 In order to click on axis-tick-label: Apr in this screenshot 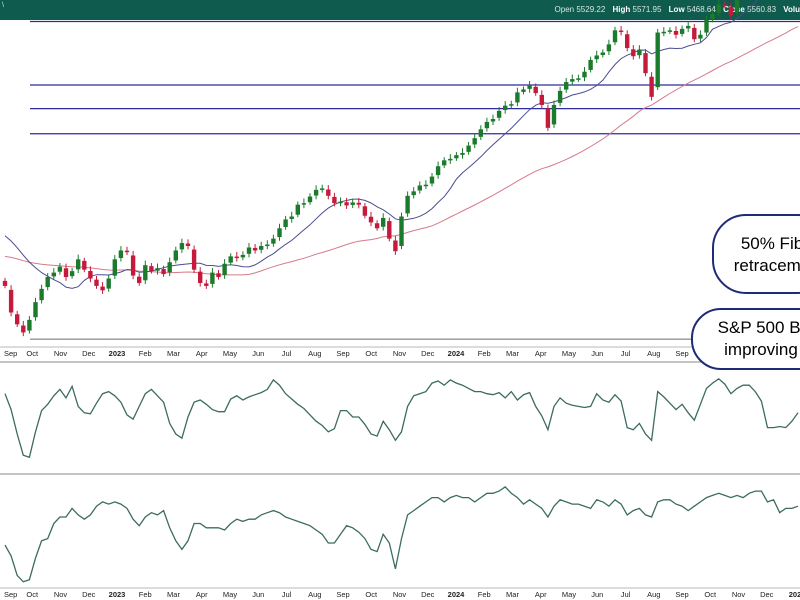, I will do `click(202, 594)`.